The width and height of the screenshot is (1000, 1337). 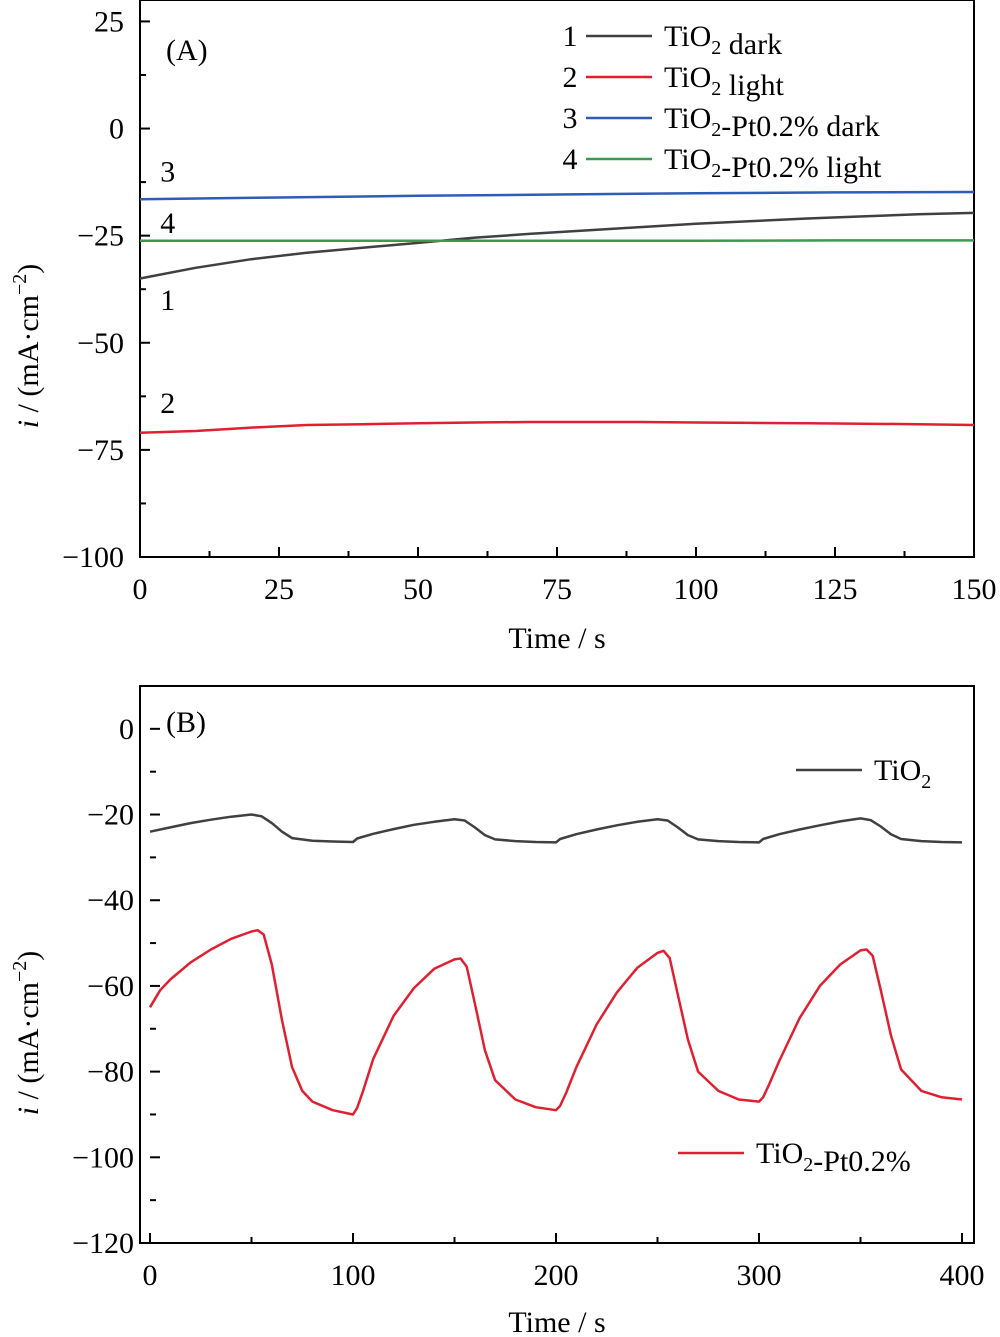 I want to click on panel-a-y-tick-label: 25, so click(x=109, y=21).